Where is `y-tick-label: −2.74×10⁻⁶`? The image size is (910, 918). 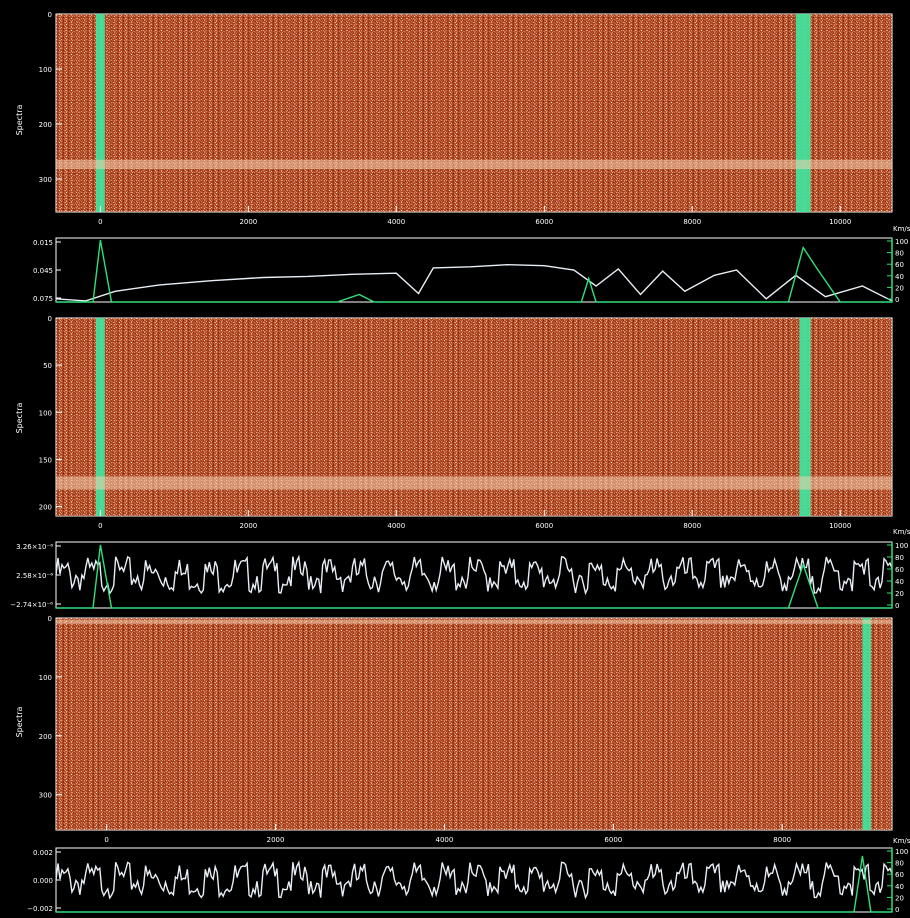 y-tick-label: −2.74×10⁻⁶ is located at coordinates (31, 605).